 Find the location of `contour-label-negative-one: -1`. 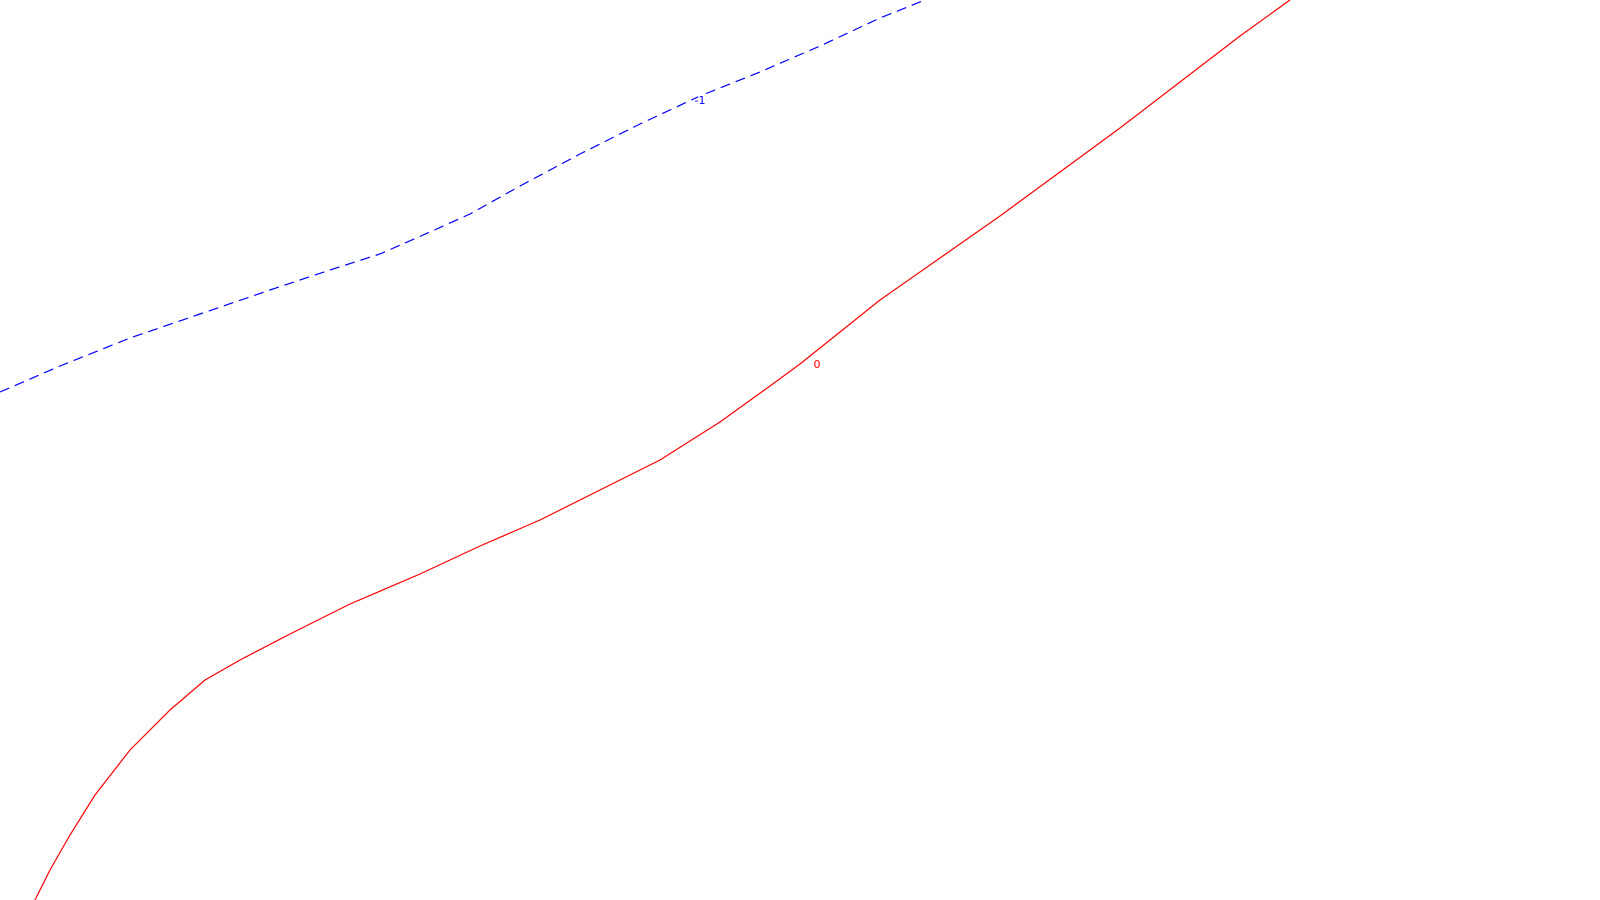

contour-label-negative-one: -1 is located at coordinates (700, 100).